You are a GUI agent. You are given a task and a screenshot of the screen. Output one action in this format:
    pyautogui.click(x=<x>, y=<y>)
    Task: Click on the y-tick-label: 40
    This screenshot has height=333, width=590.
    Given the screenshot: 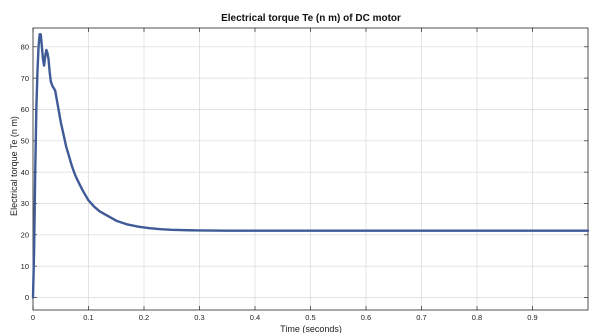 What is the action you would take?
    pyautogui.click(x=25, y=172)
    